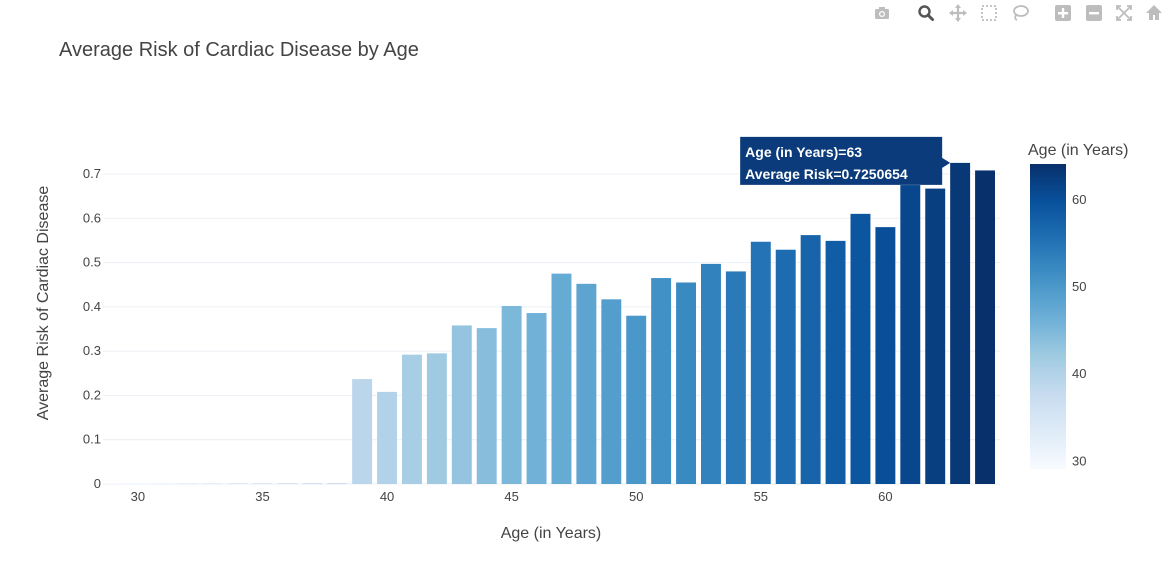  What do you see at coordinates (1124, 13) in the screenshot?
I see `autoscale-icon` at bounding box center [1124, 13].